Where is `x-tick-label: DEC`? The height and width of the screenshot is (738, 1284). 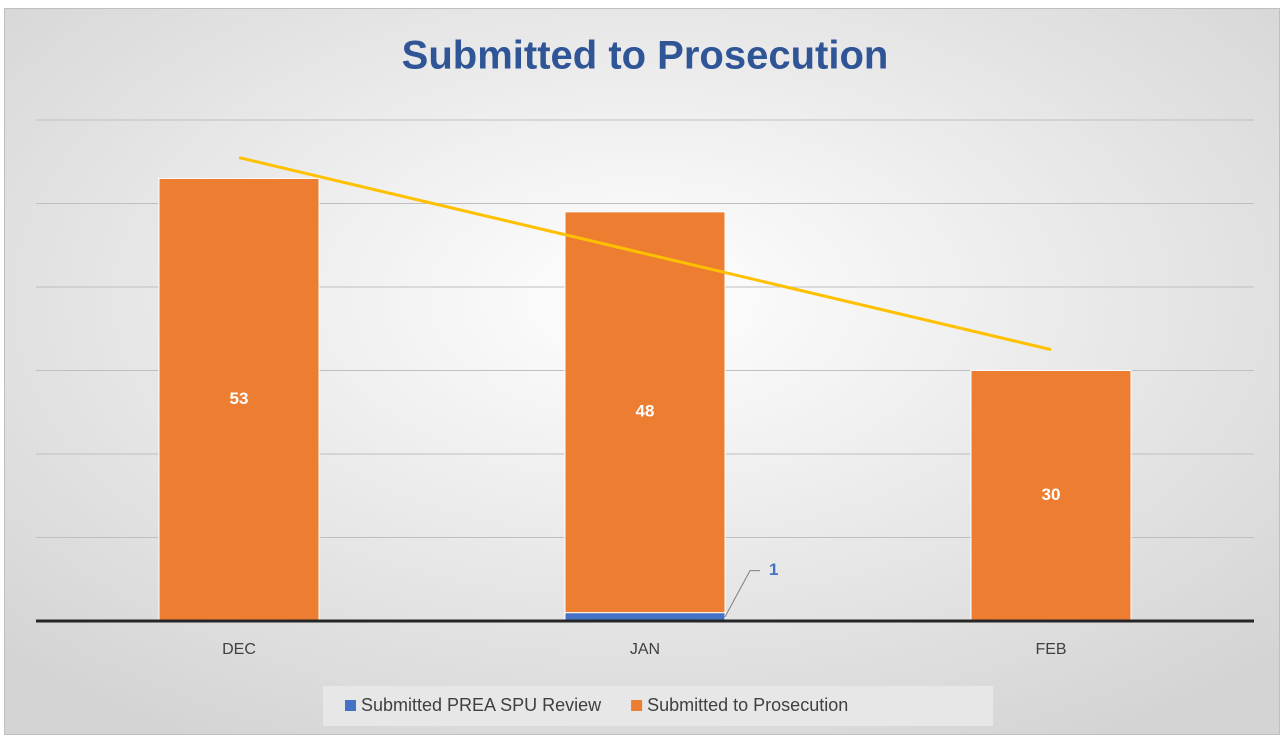 x-tick-label: DEC is located at coordinates (239, 649).